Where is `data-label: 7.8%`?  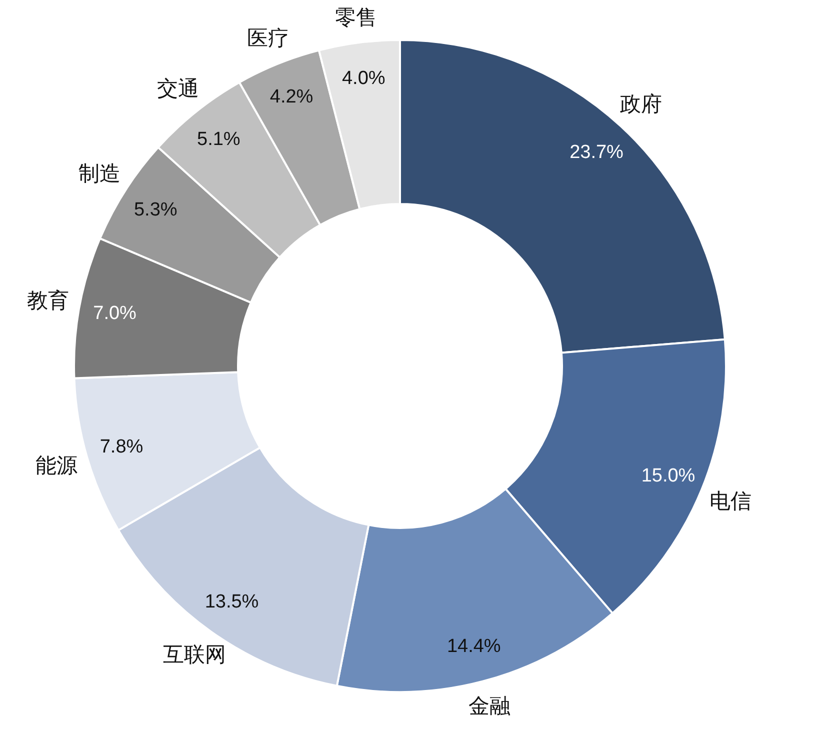
data-label: 7.8% is located at coordinates (122, 447).